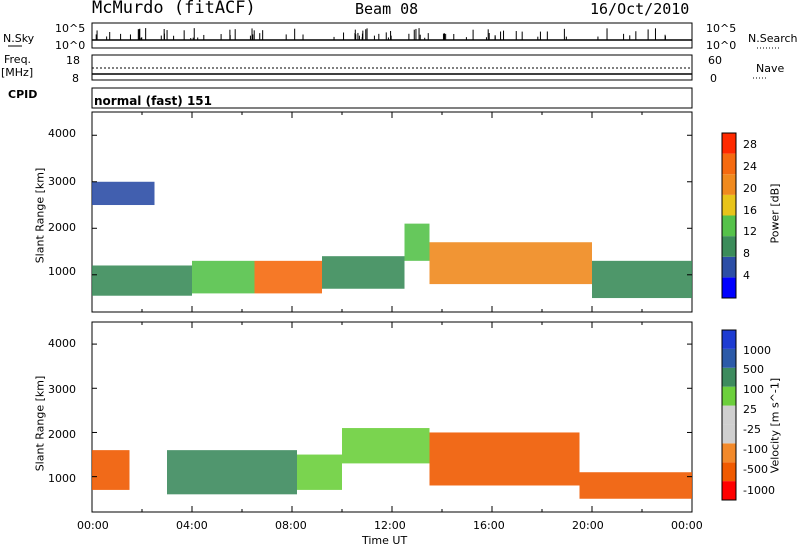  Describe the element at coordinates (757, 350) in the screenshot. I see `vel-cb-tick-1000: 1000` at that location.